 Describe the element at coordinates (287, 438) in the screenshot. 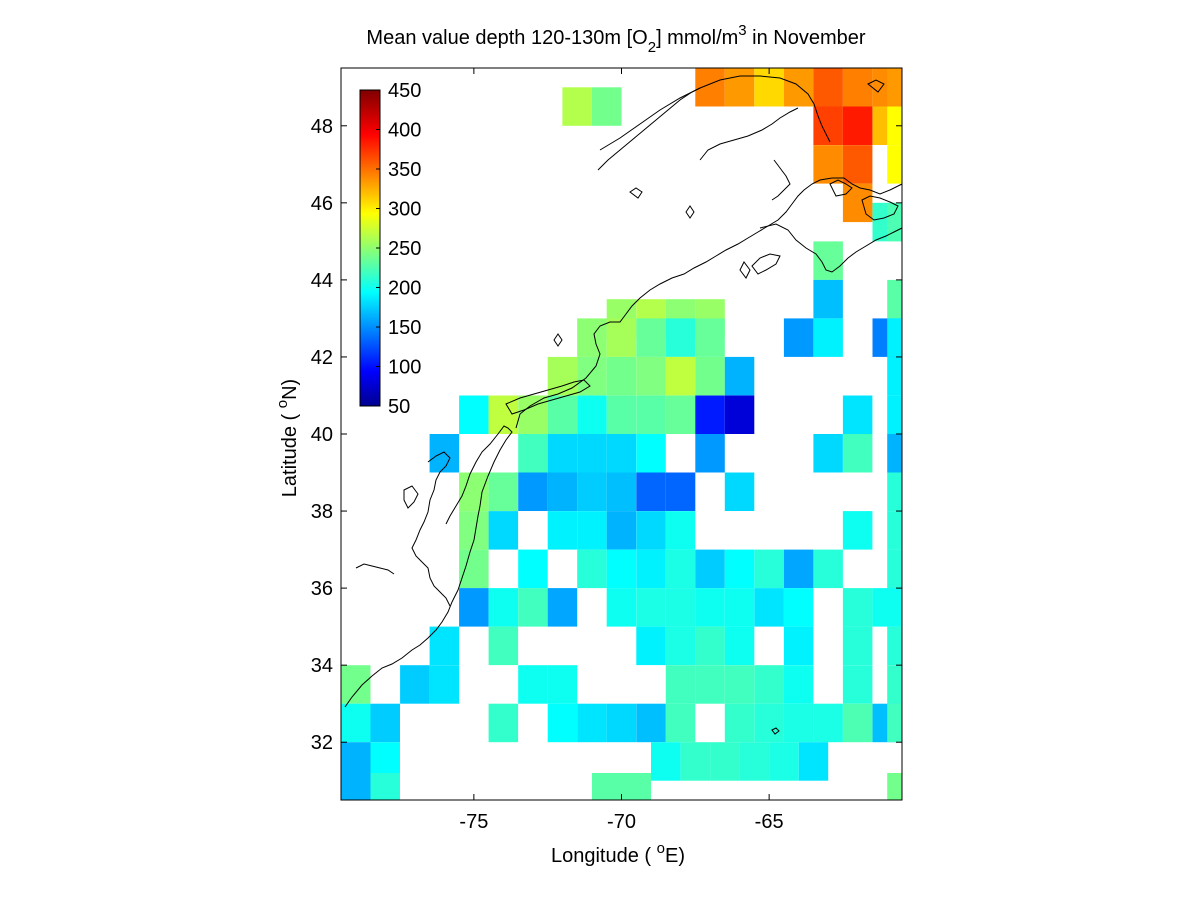

I see `y-axis-label: Latitude ( oN)` at that location.